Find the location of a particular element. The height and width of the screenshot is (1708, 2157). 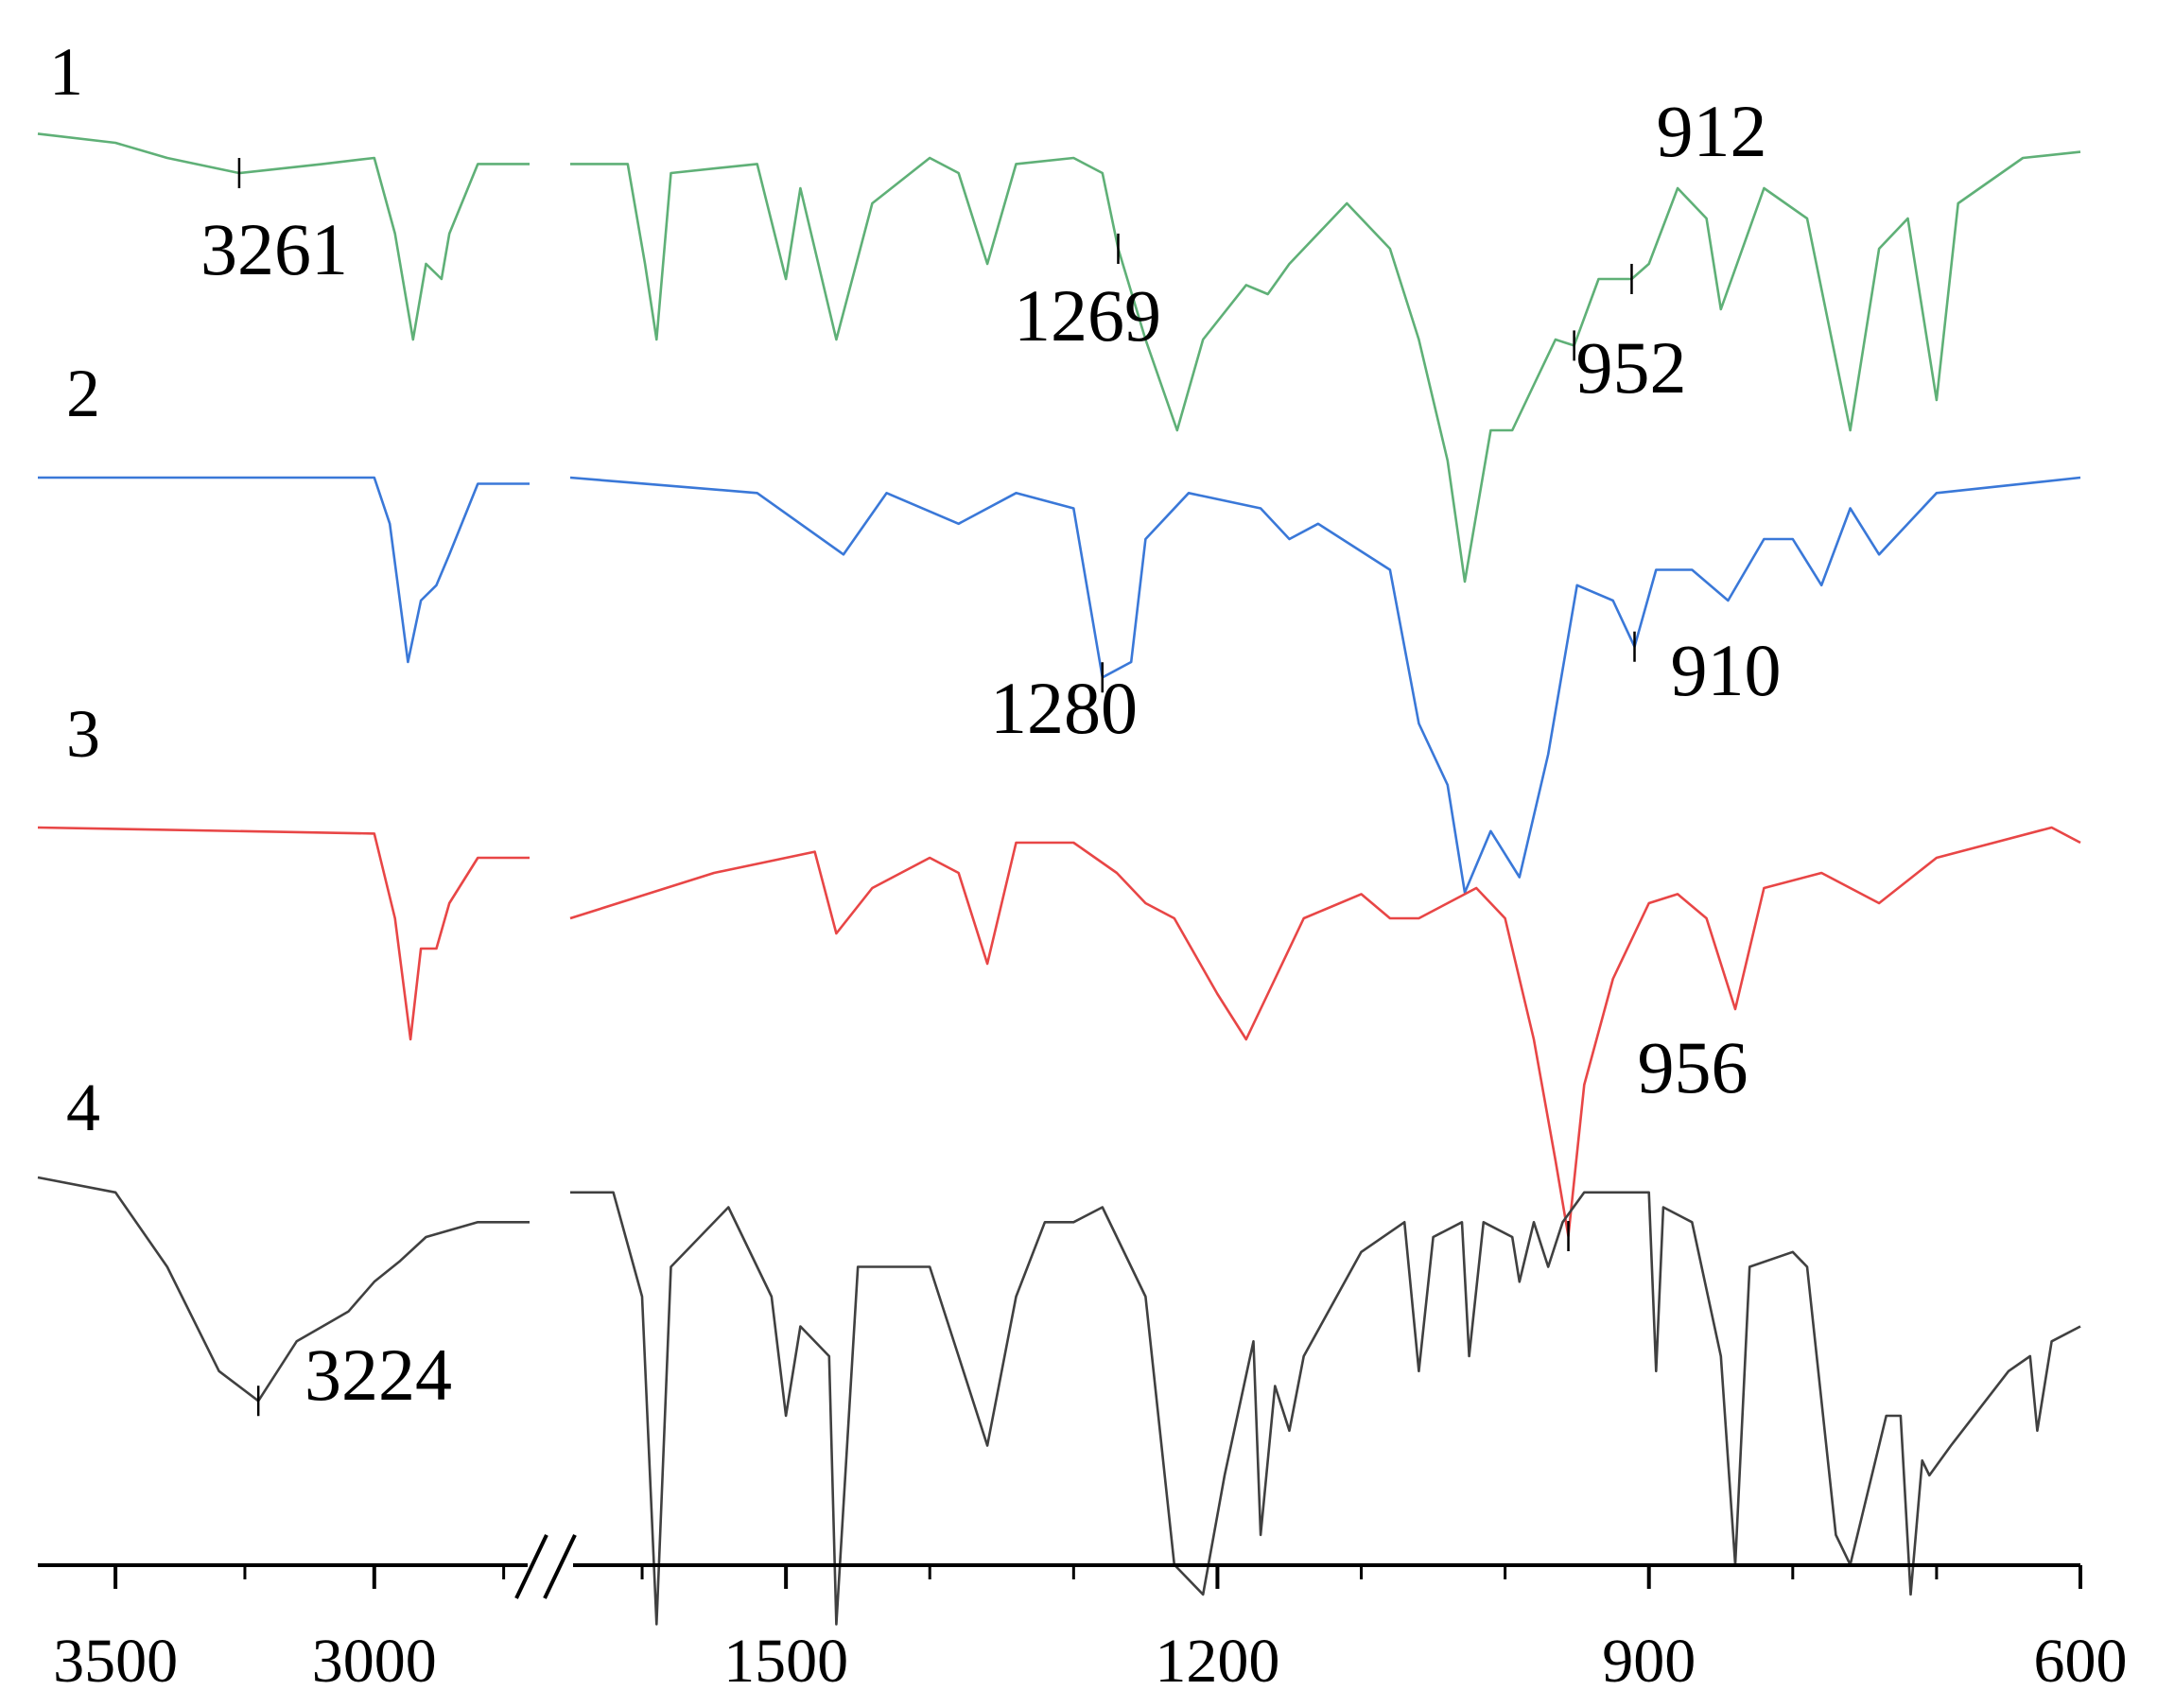

peak-label-3261: 3261 is located at coordinates (274, 249).